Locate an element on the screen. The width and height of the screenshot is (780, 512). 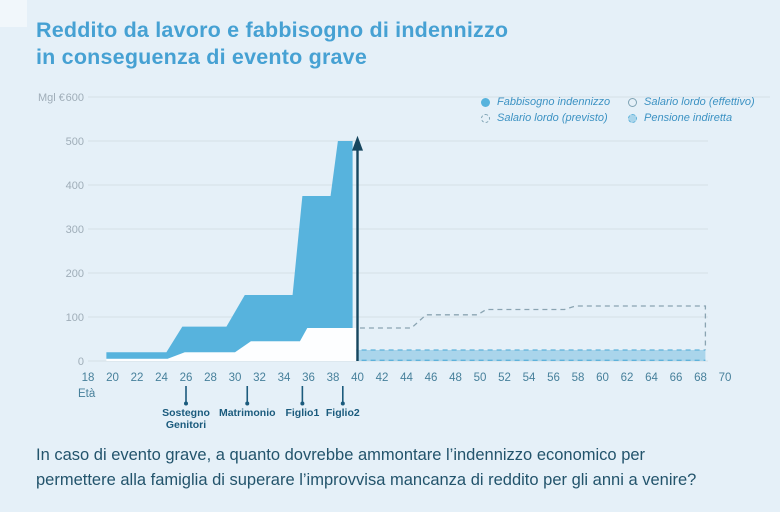
x-tick-22: 22 is located at coordinates (137, 378).